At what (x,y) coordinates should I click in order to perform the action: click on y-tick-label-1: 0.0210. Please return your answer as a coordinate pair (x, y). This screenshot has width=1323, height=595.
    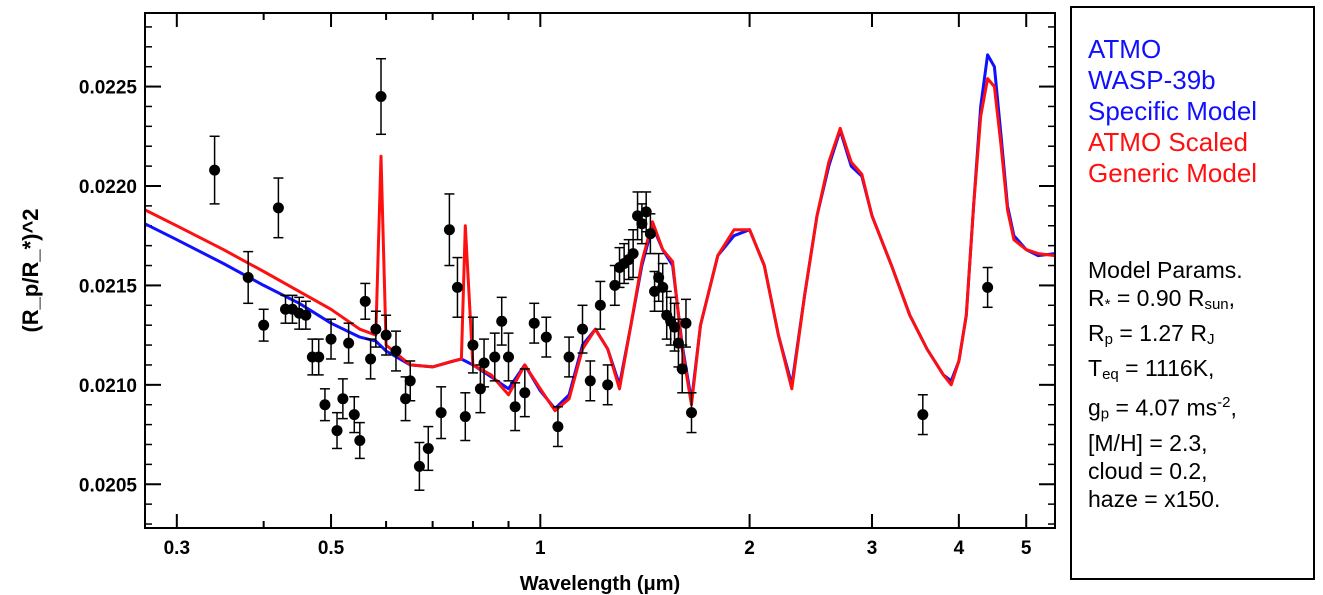
    Looking at the image, I should click on (108, 386).